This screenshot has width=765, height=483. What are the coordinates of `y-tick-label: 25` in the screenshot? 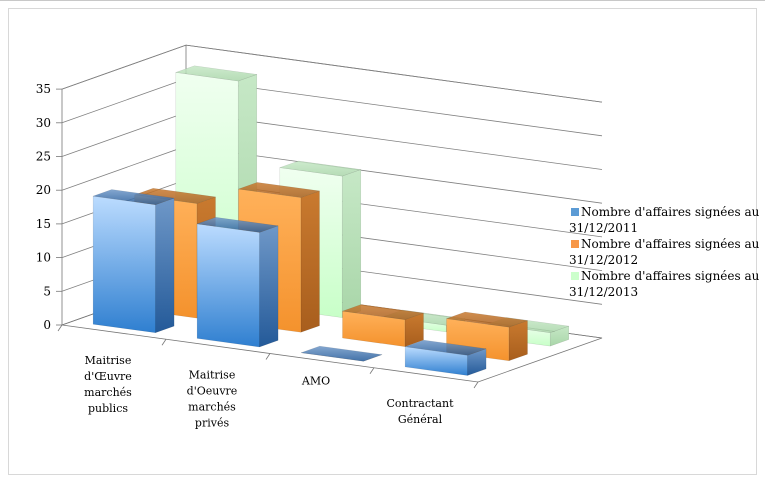 It's located at (43, 157).